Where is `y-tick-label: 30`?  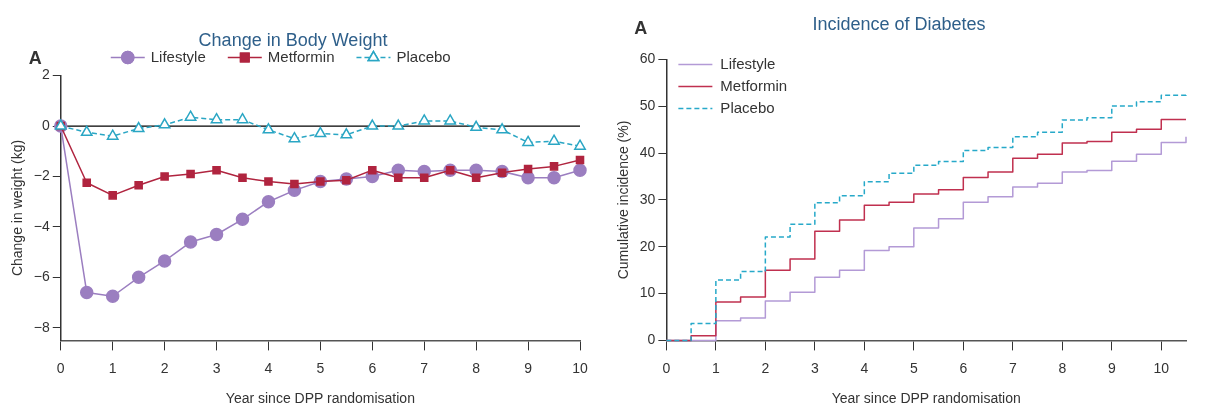
y-tick-label: 30 is located at coordinates (647, 198).